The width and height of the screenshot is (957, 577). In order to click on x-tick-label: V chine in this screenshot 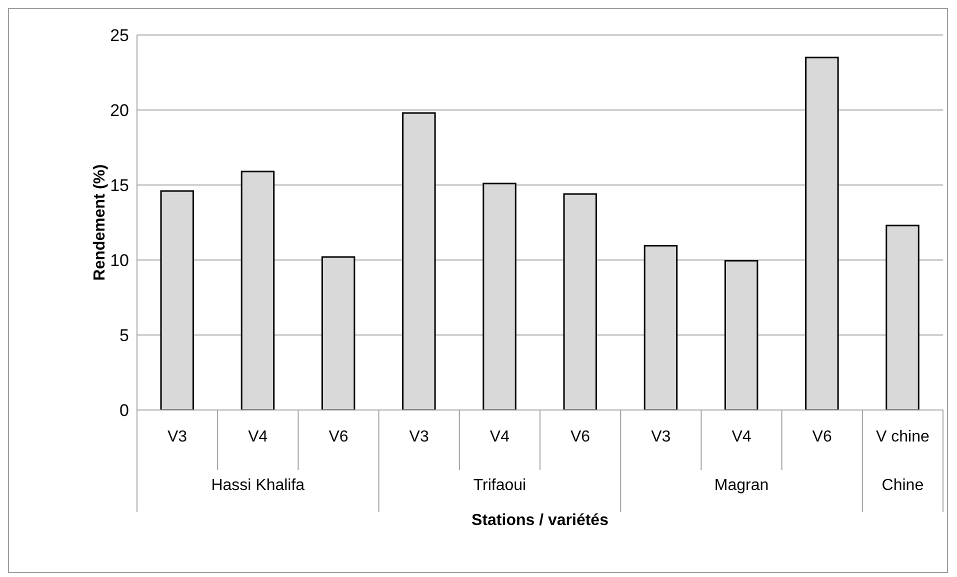, I will do `click(903, 437)`.